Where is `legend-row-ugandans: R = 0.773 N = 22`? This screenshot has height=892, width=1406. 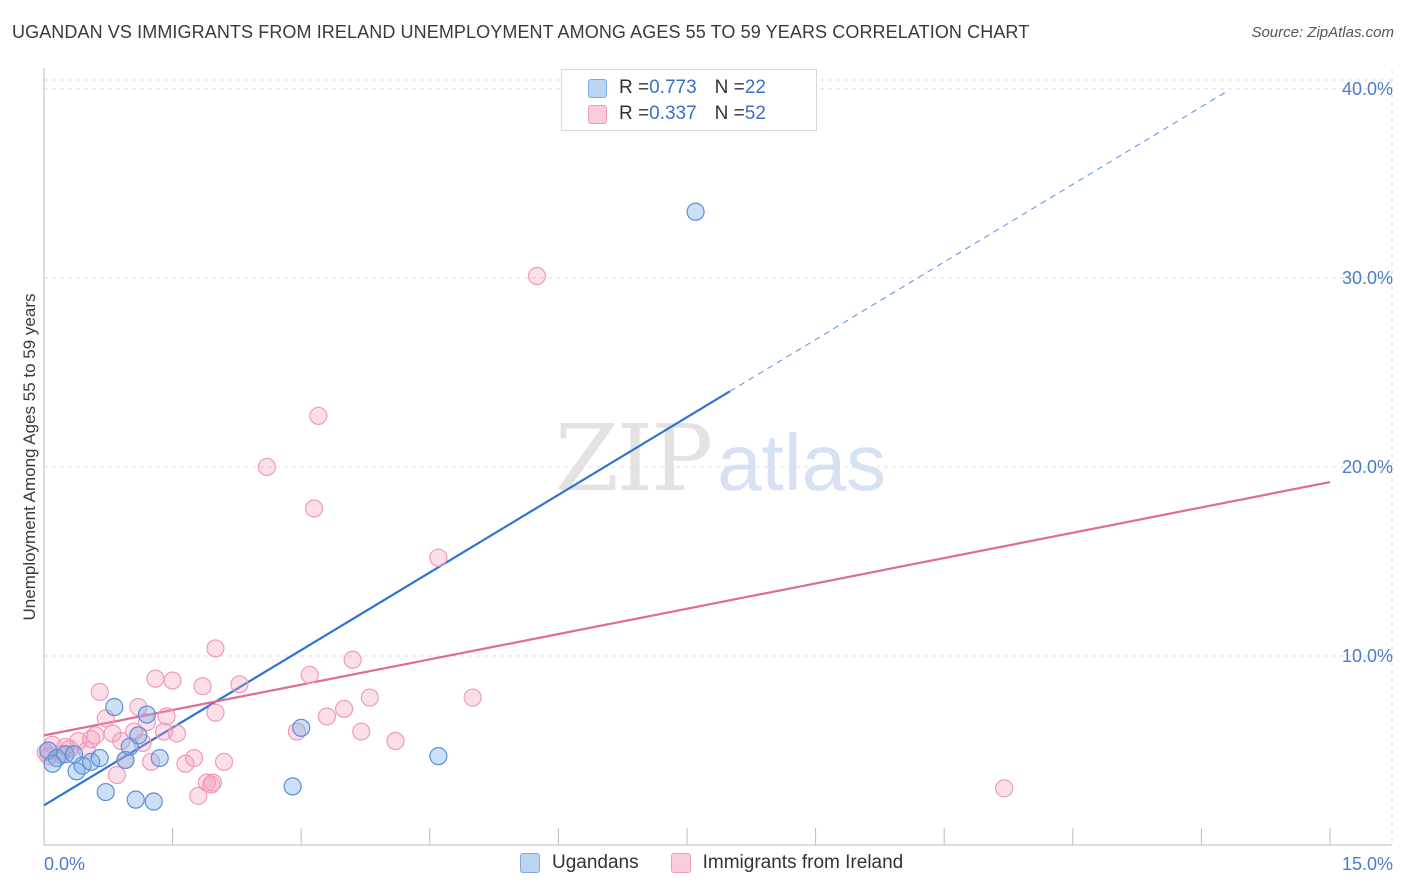
legend-row-ugandans: R = 0.773 N = 22 is located at coordinates (677, 88).